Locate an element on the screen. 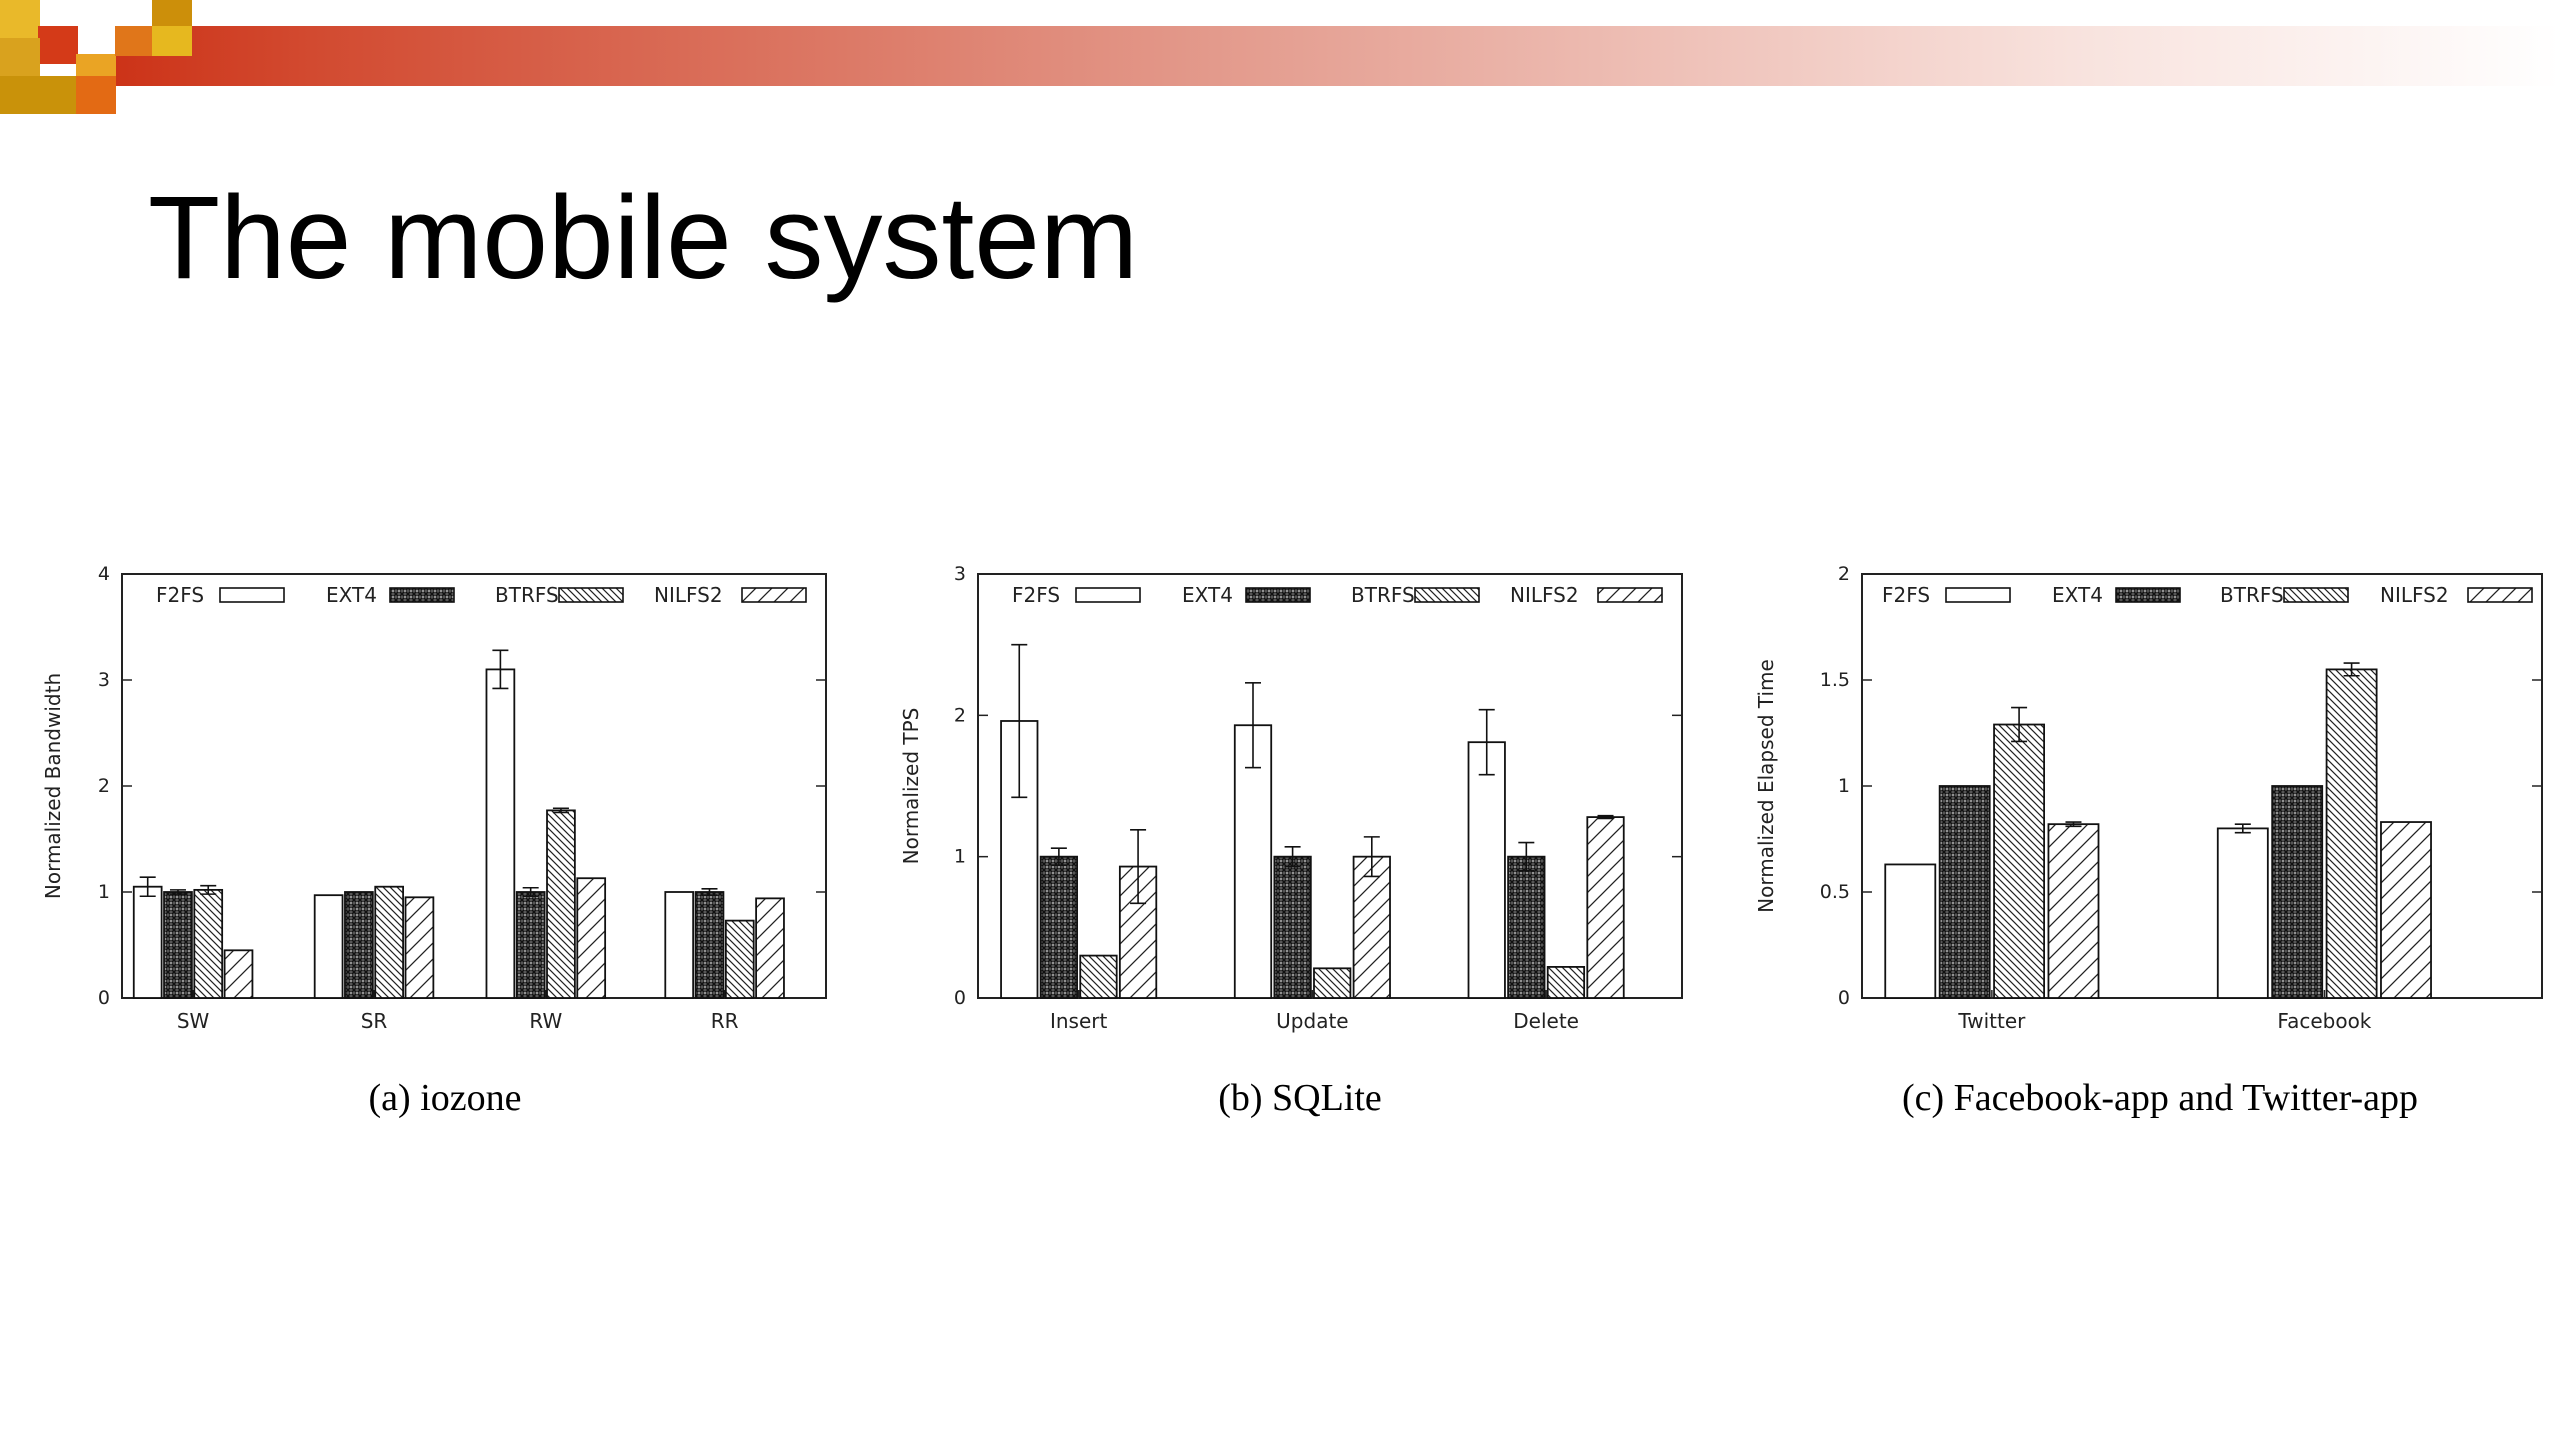 The width and height of the screenshot is (2560, 1440). apps-caption: (c) Facebook-app and Twitter-app is located at coordinates (2160, 1098).